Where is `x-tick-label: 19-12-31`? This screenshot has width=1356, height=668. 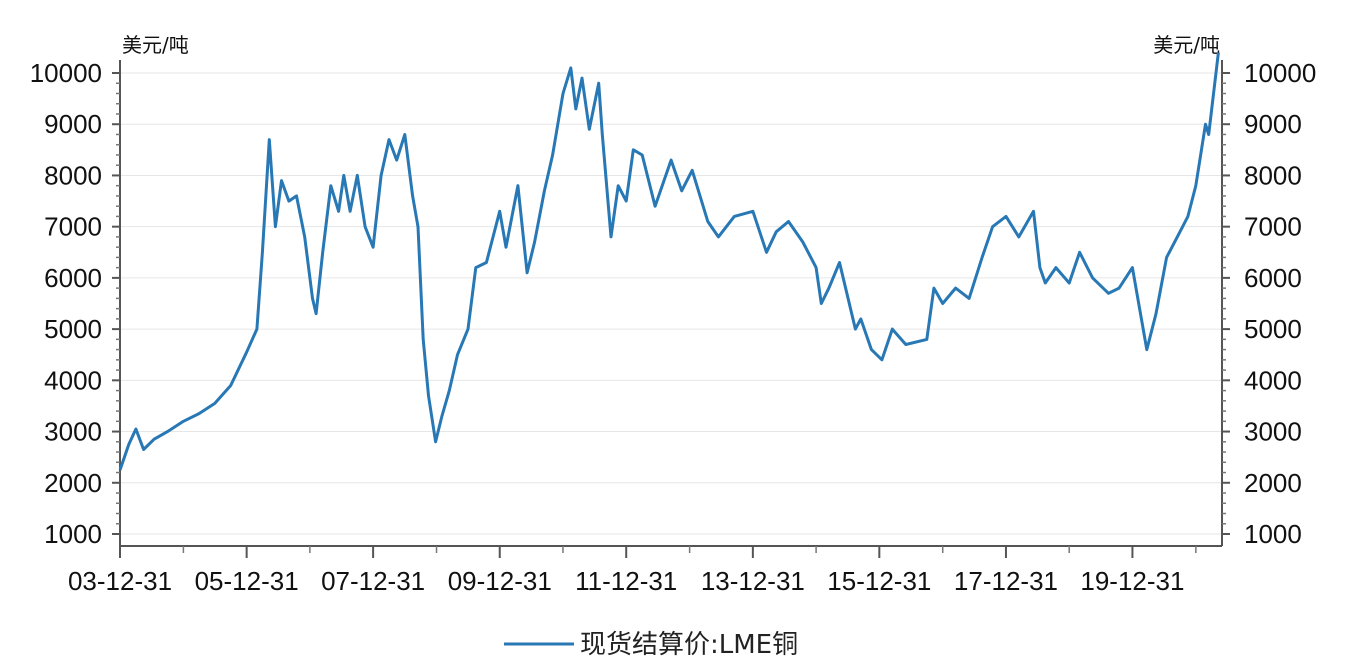
x-tick-label: 19-12-31 is located at coordinates (1132, 581).